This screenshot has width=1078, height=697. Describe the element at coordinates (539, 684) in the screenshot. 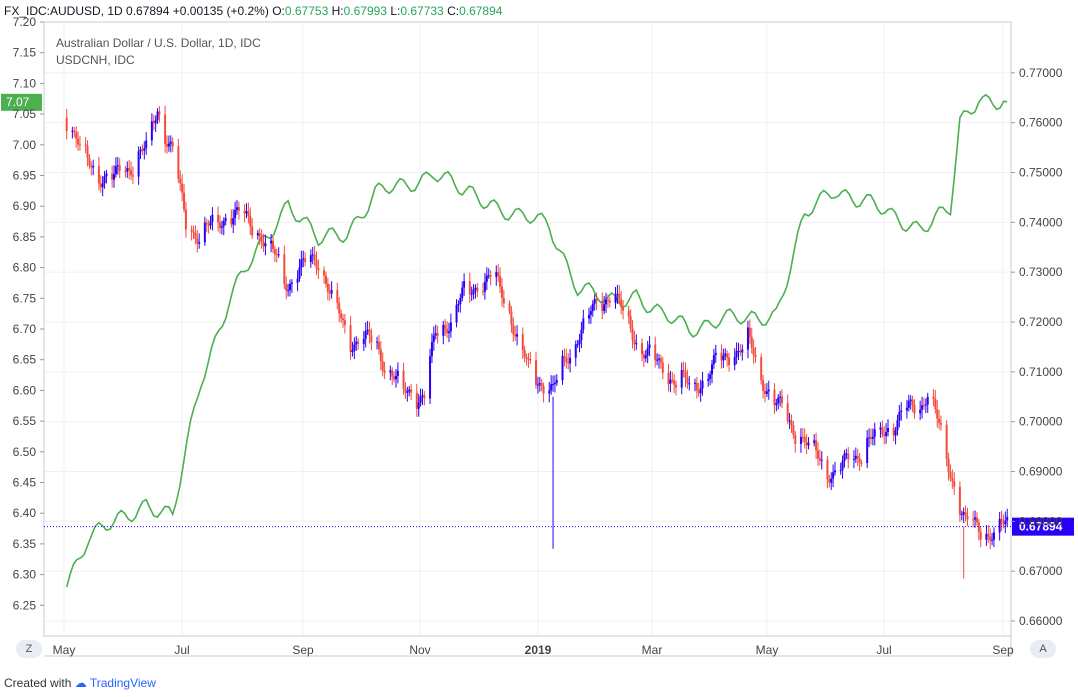

I see `footer: Created with ☁ TradingView` at that location.